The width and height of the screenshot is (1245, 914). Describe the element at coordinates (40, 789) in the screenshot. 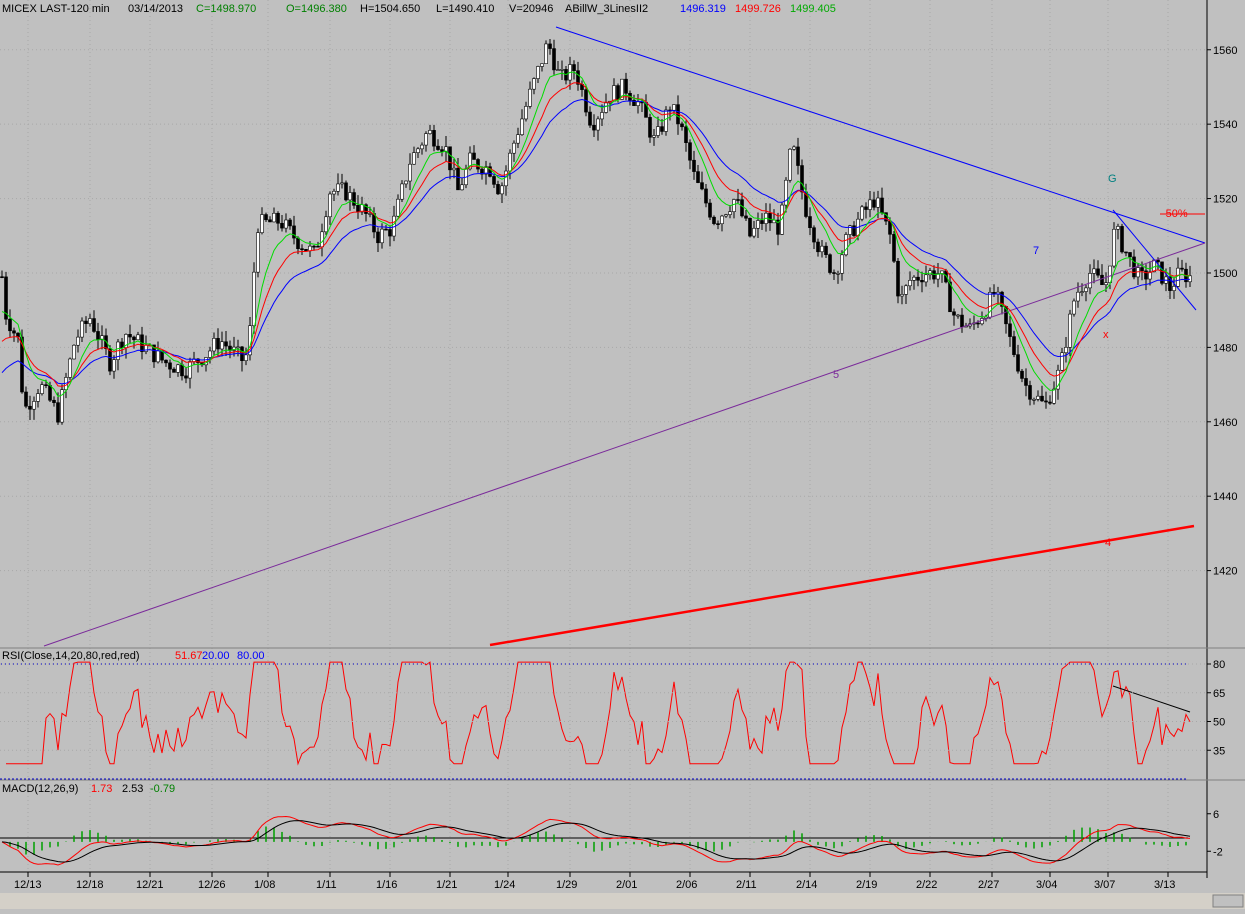

I see `macd-label: MACD(12,26,9)` at that location.